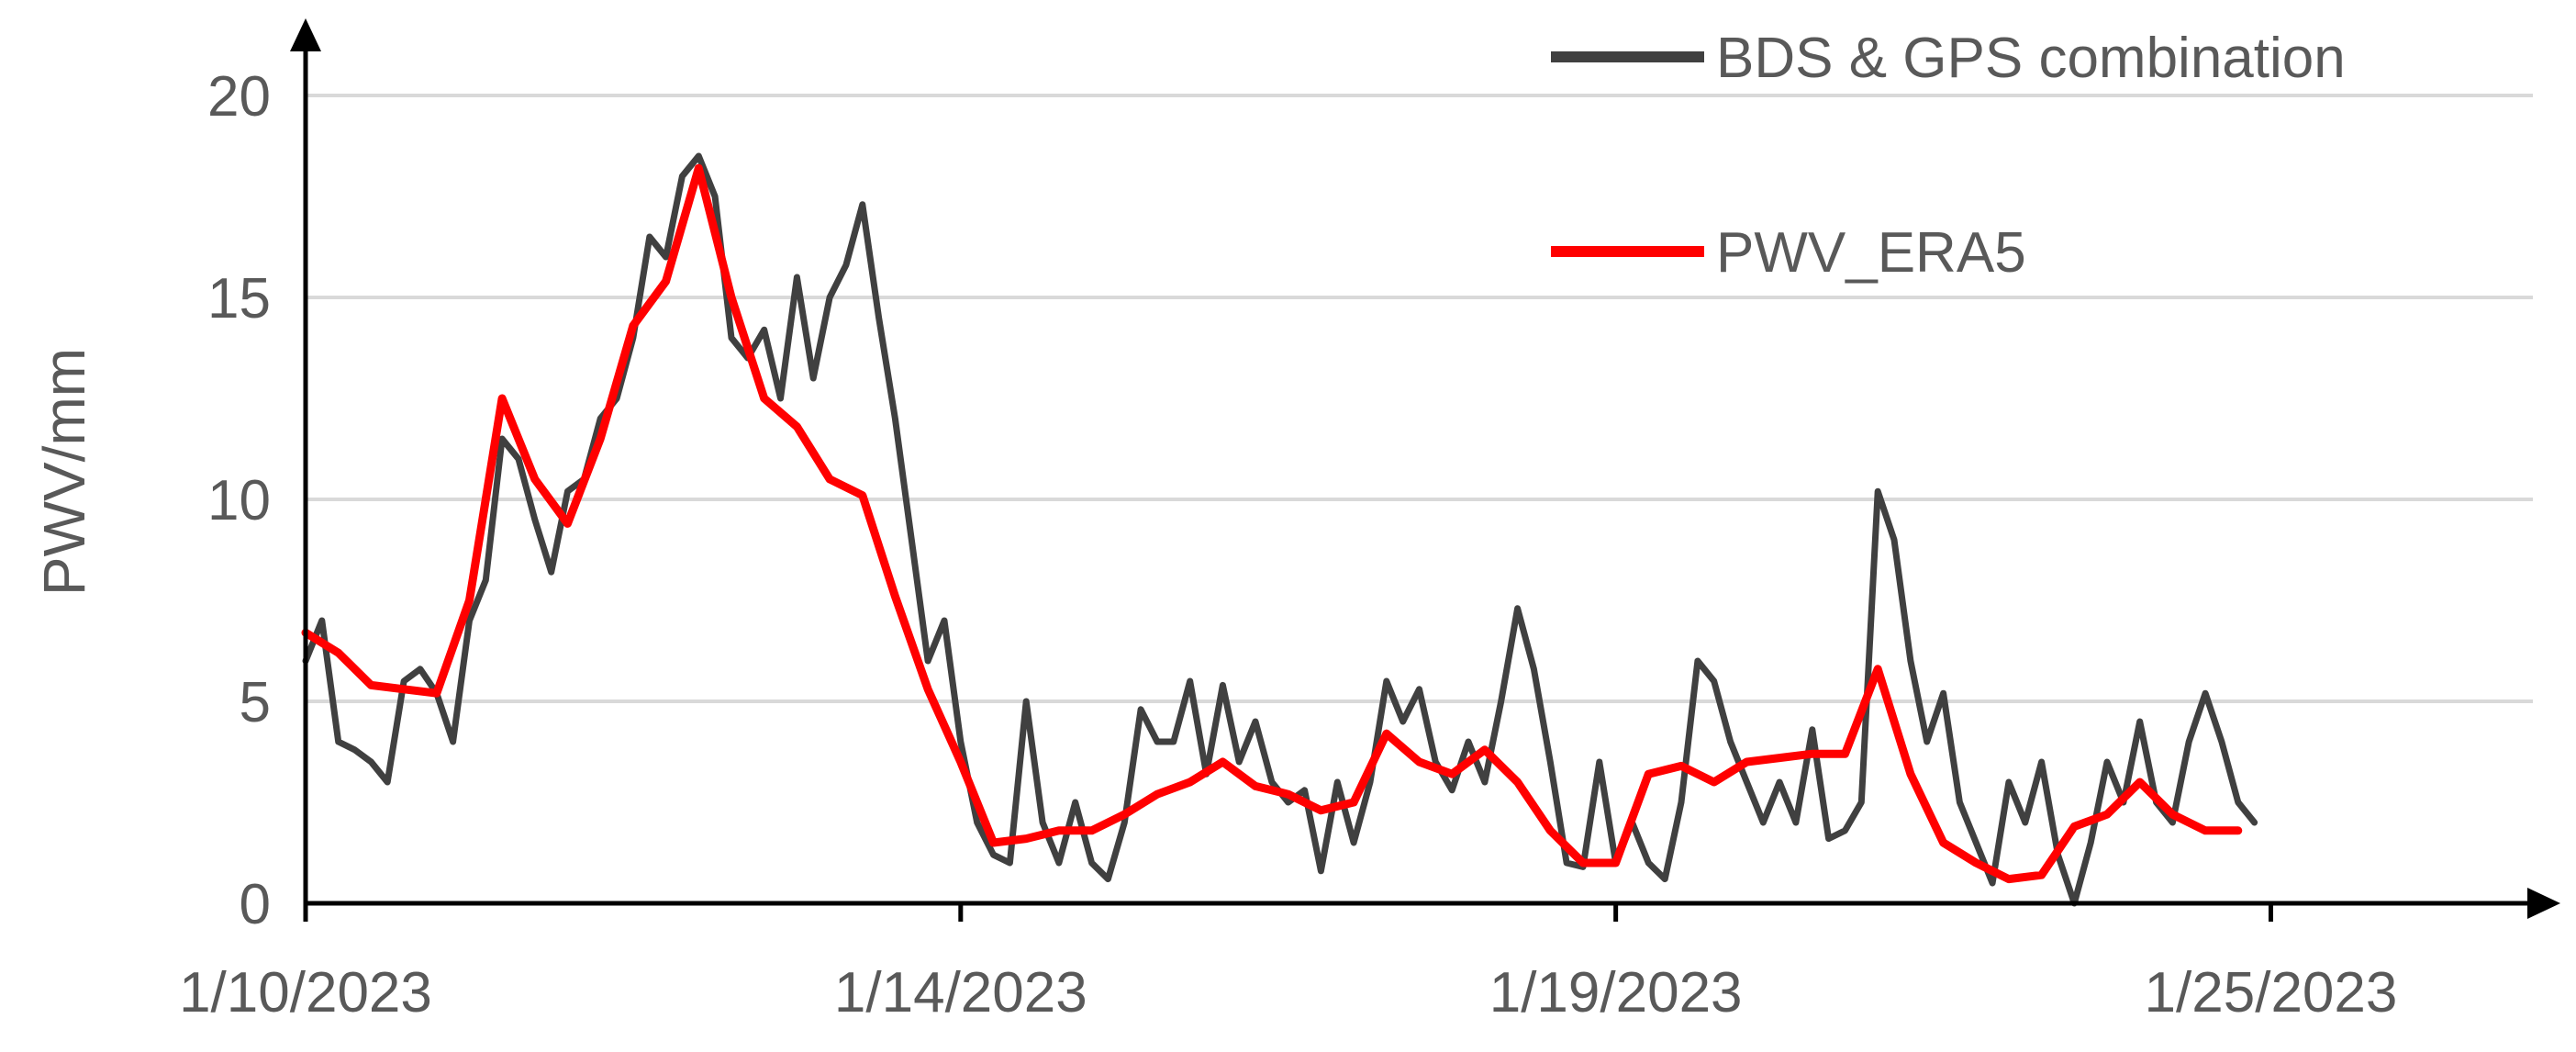 This screenshot has width=2576, height=1052. I want to click on y-tick-label-10: 10, so click(239, 500).